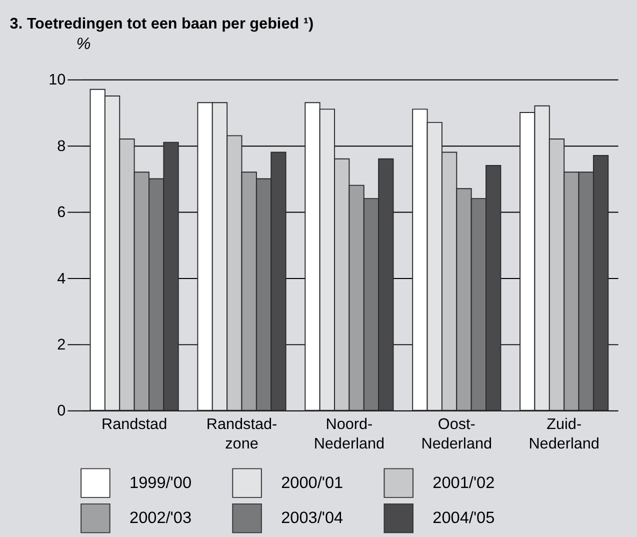 The image size is (637, 537). What do you see at coordinates (564, 434) in the screenshot?
I see `x-tick-label: Zuid-Nederland` at bounding box center [564, 434].